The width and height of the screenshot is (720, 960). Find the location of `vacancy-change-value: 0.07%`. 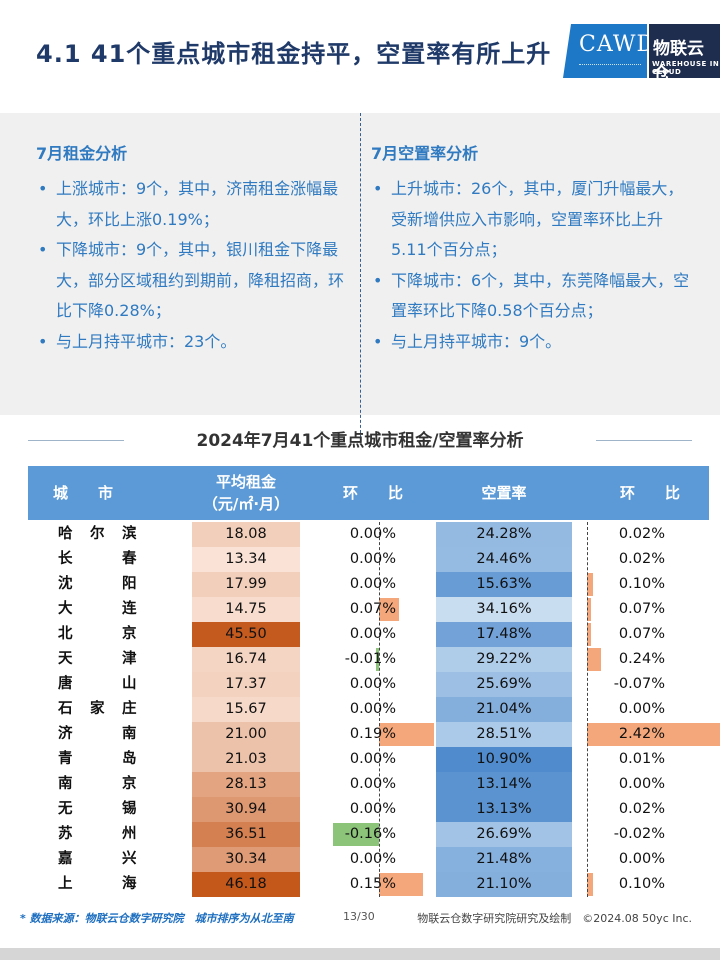

vacancy-change-value: 0.07% is located at coordinates (641, 634).